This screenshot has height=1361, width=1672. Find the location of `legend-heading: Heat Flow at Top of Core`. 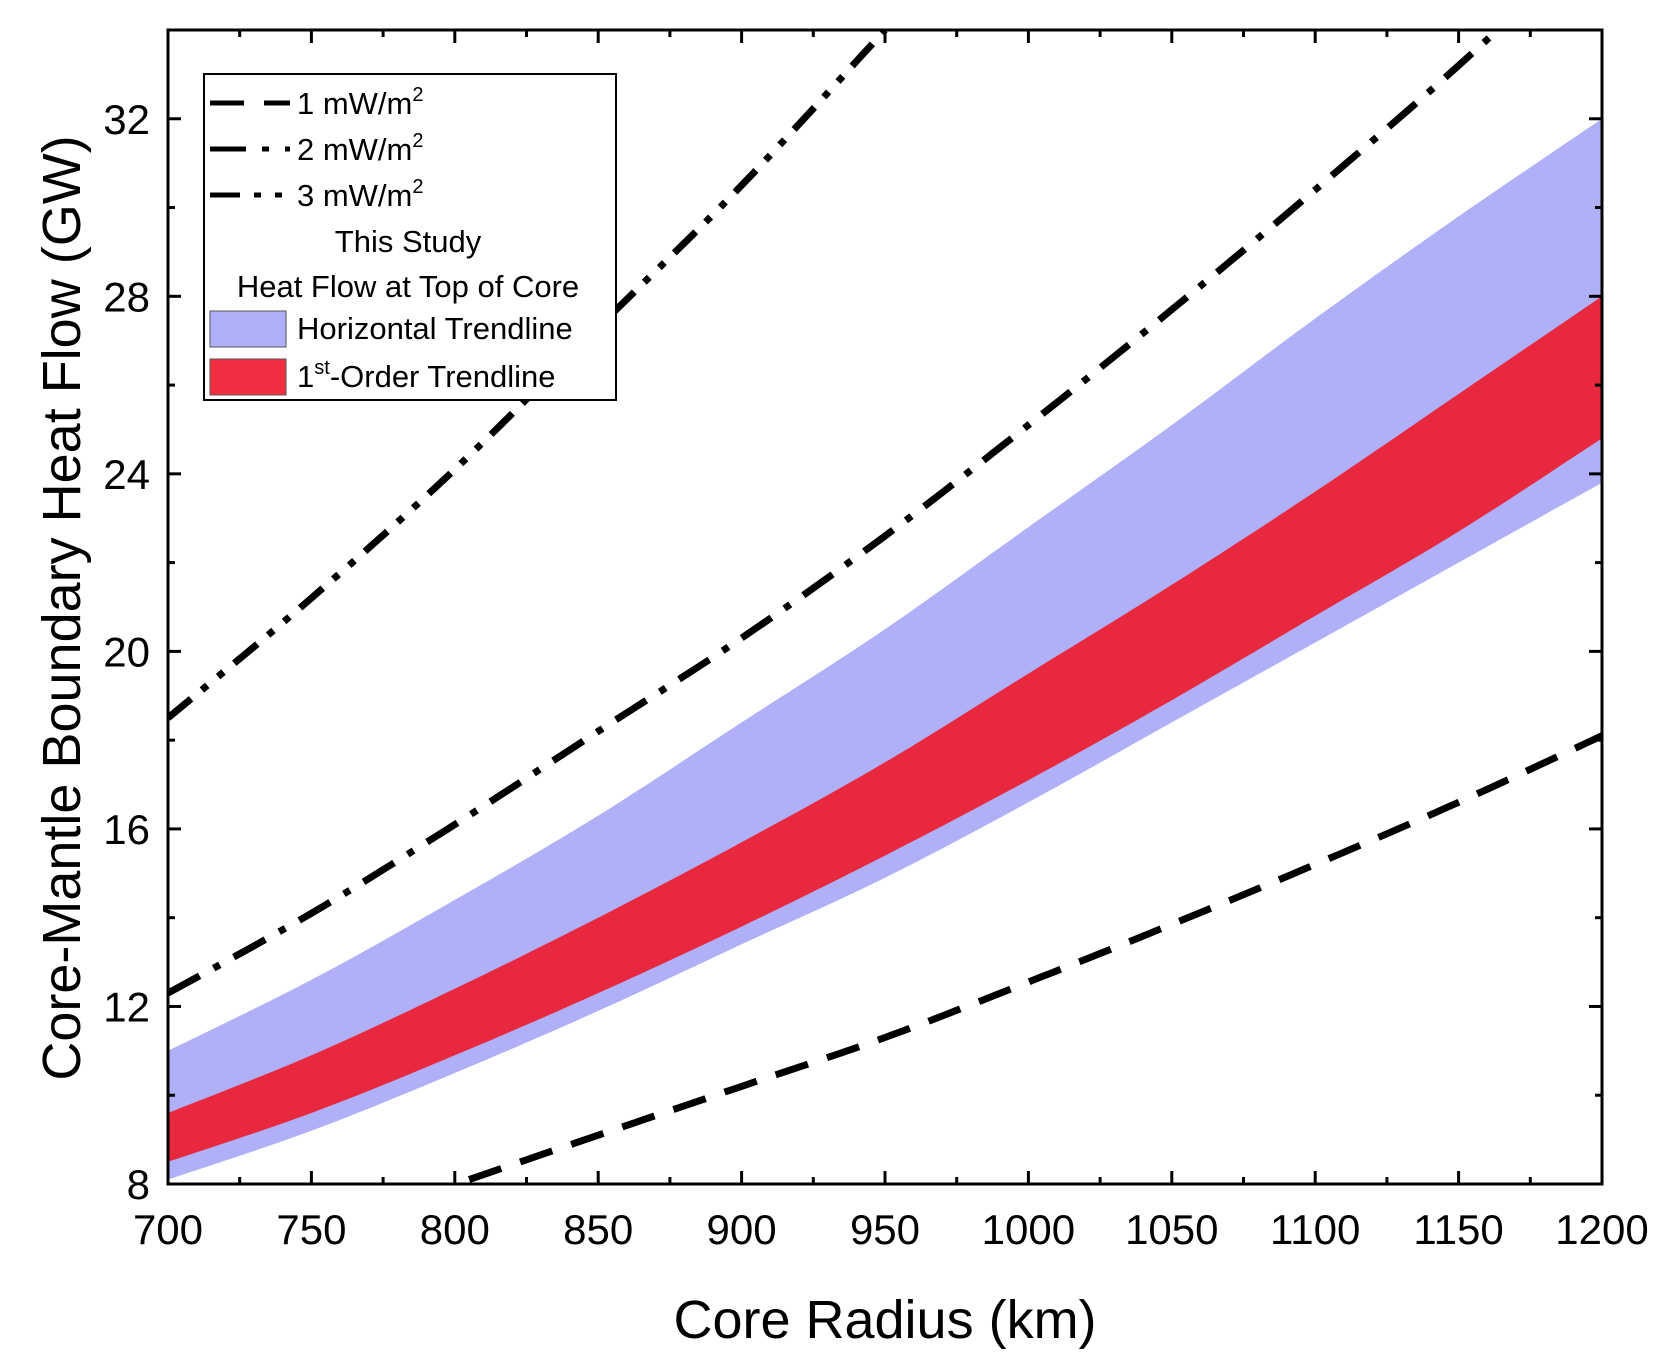

legend-heading: Heat Flow at Top of Core is located at coordinates (408, 286).